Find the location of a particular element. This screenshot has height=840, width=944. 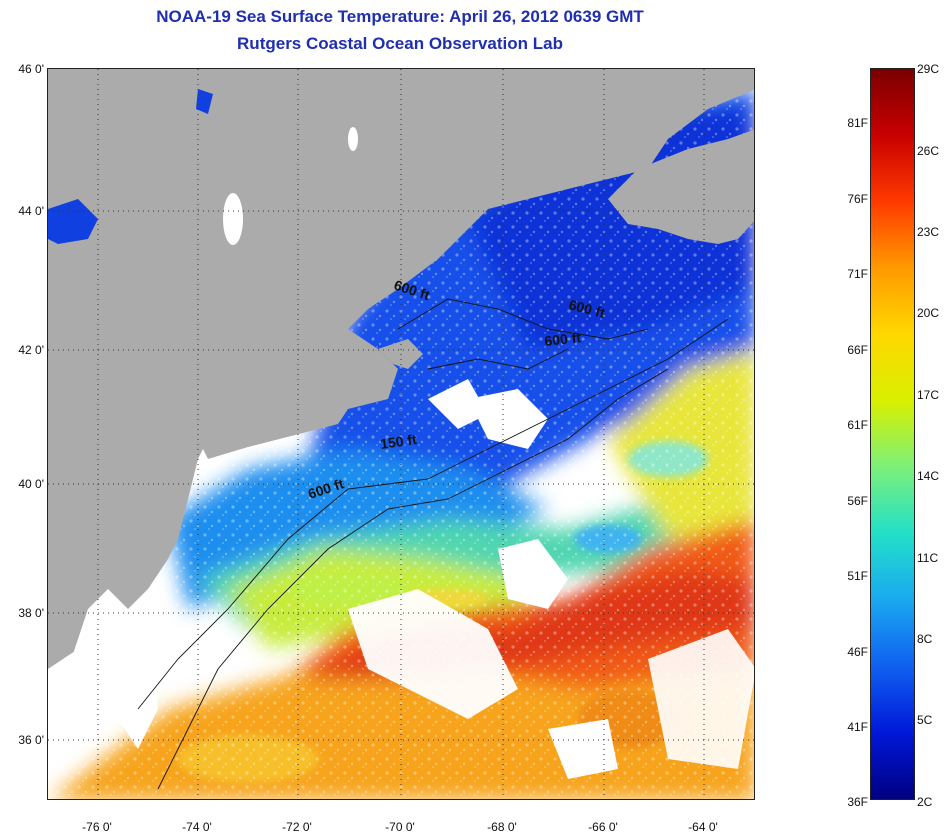

colorbar-celsius-label: 2C is located at coordinates (925, 802).